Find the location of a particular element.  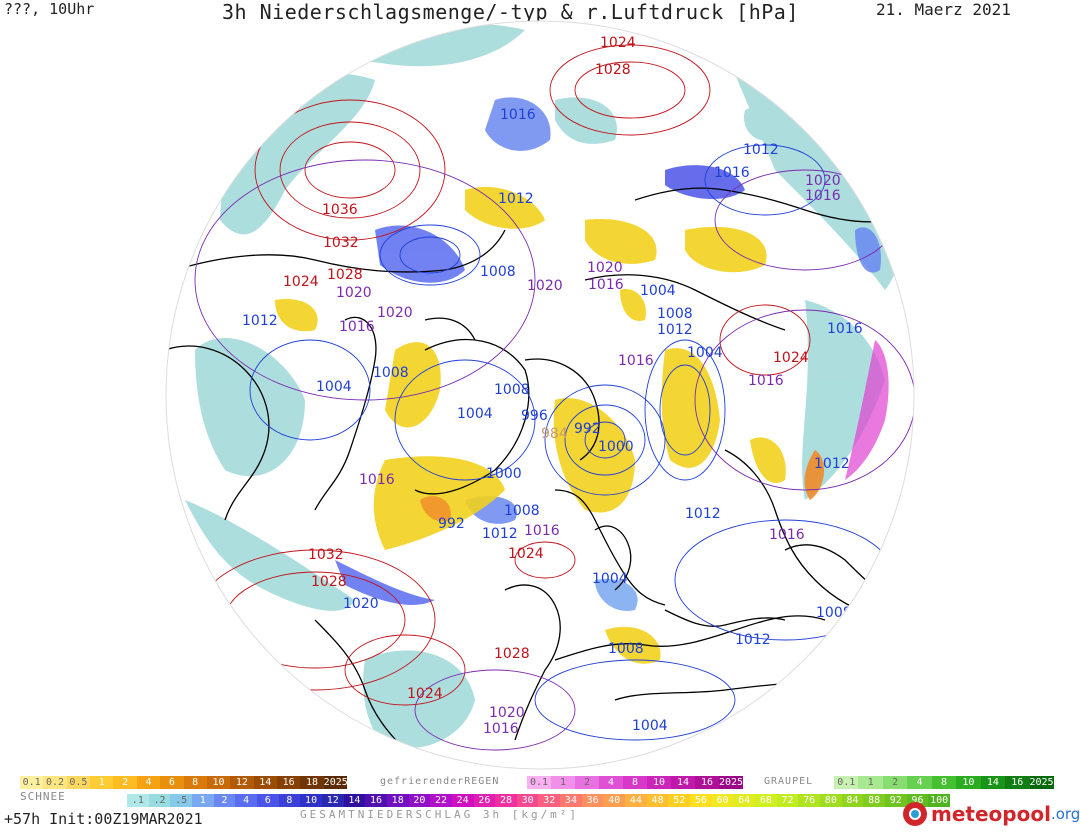

freezing-rain-swatch: 1 is located at coordinates (563, 782).